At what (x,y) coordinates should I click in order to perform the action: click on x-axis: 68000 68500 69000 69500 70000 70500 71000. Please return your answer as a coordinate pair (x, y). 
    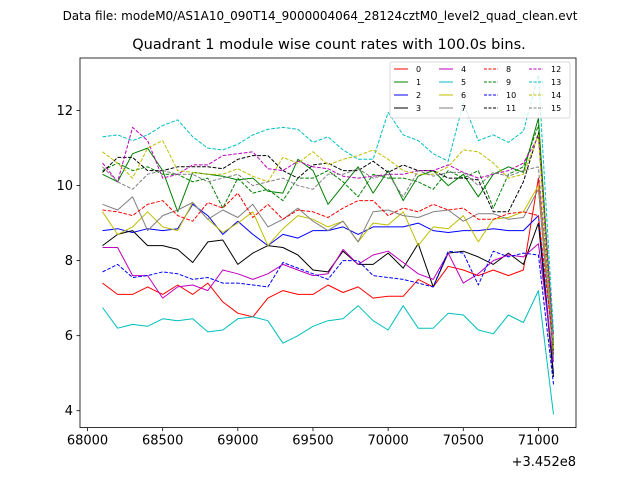
    Looking at the image, I should click on (313, 438).